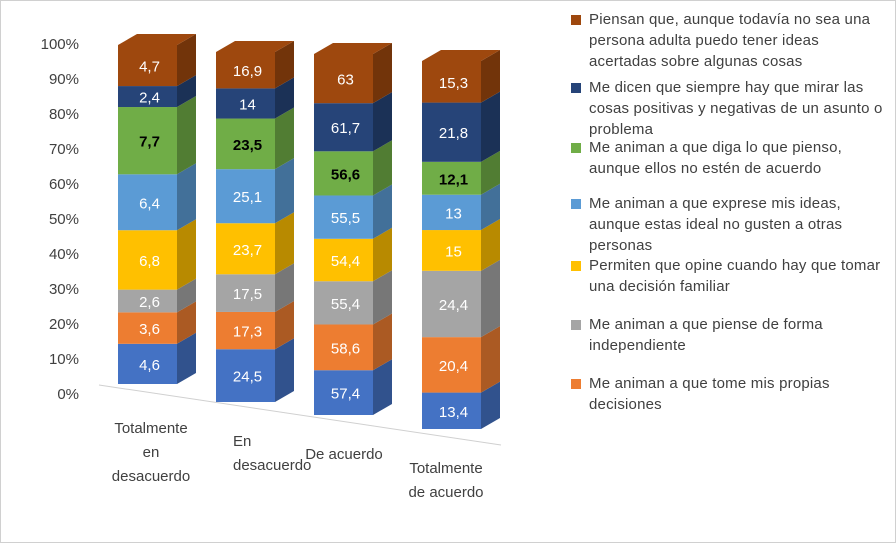  Describe the element at coordinates (68, 394) in the screenshot. I see `y-tick-label: 0%` at that location.